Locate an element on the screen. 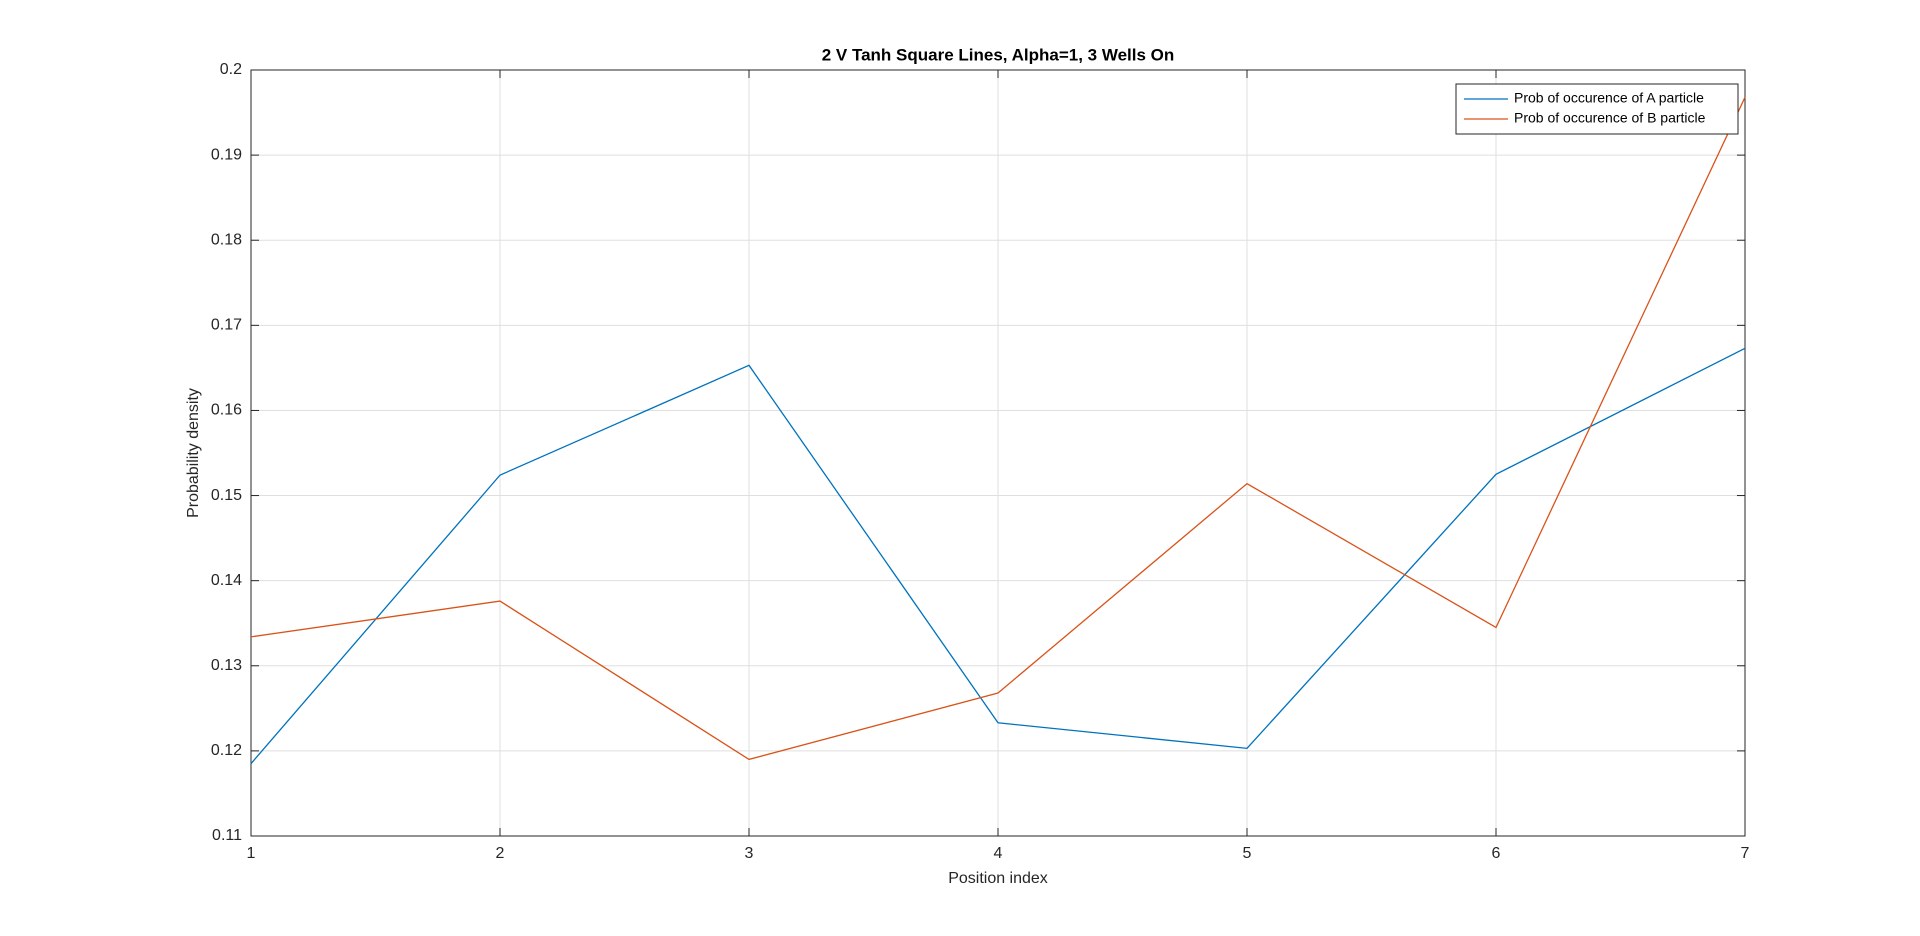  y-tick-label: 0.12 is located at coordinates (226, 750).